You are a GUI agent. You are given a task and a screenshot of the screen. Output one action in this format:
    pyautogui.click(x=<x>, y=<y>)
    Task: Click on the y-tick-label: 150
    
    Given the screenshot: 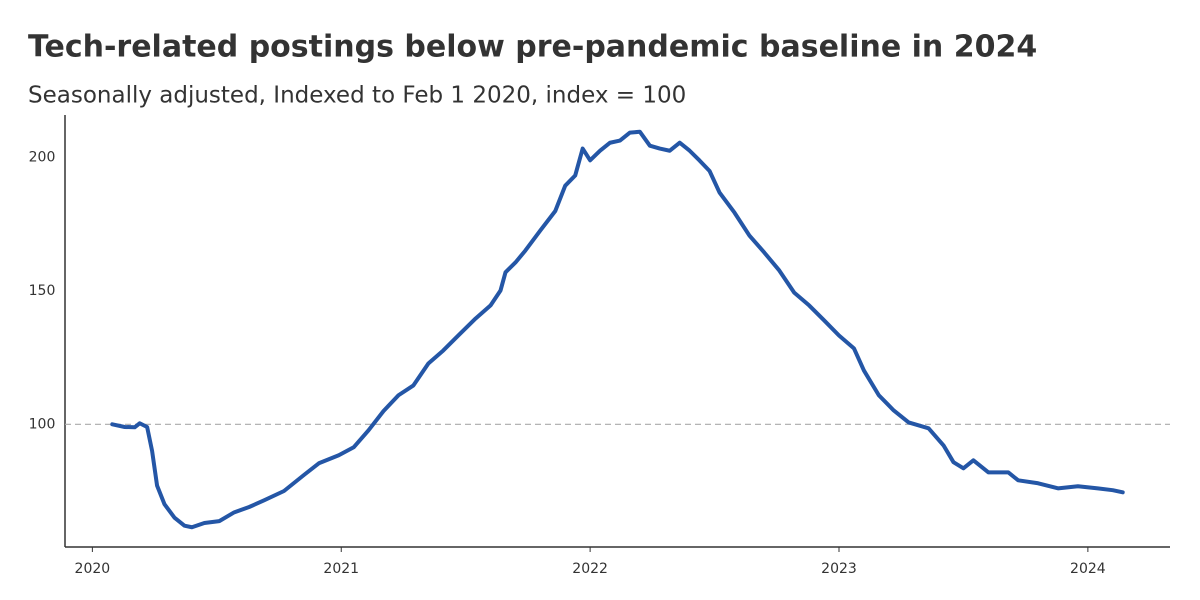 What is the action you would take?
    pyautogui.click(x=42, y=291)
    